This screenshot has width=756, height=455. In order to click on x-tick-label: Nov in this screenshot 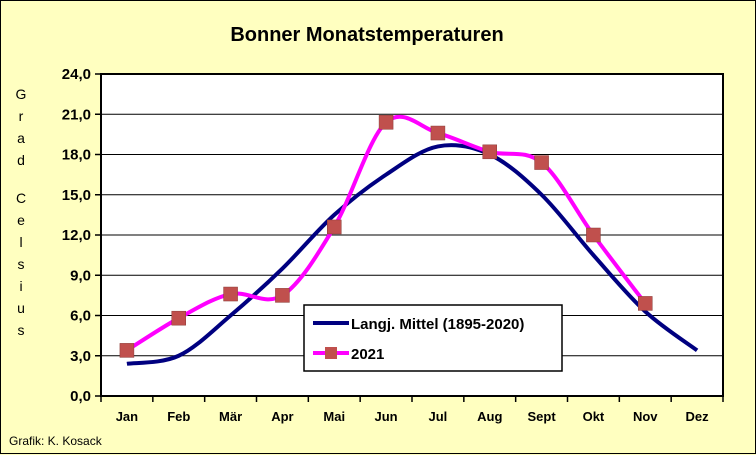, I will do `click(645, 416)`.